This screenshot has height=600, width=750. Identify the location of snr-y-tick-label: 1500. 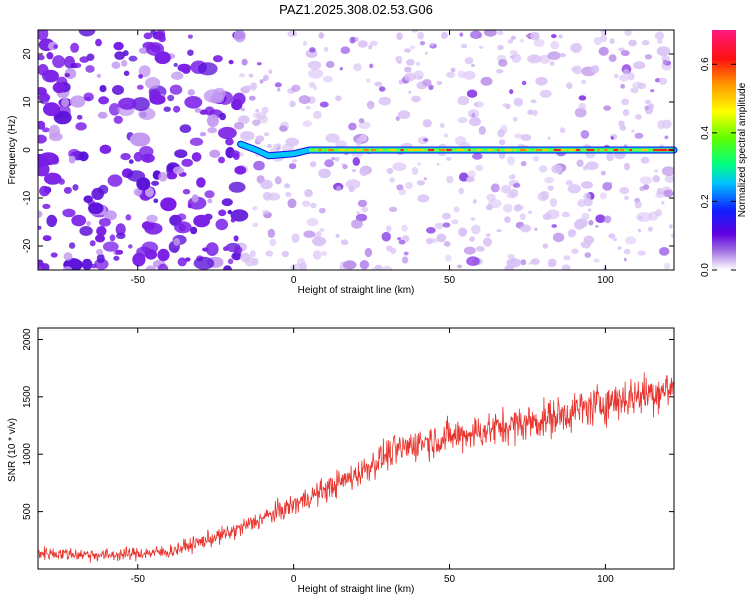
(27, 396).